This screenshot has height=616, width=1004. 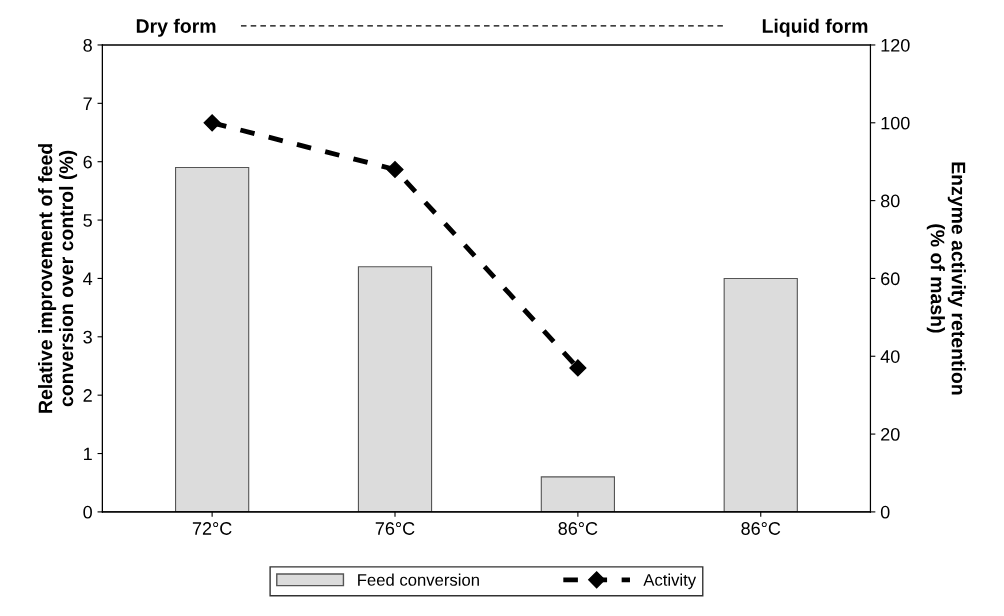 I want to click on y-tick-label: 6, so click(x=87, y=162).